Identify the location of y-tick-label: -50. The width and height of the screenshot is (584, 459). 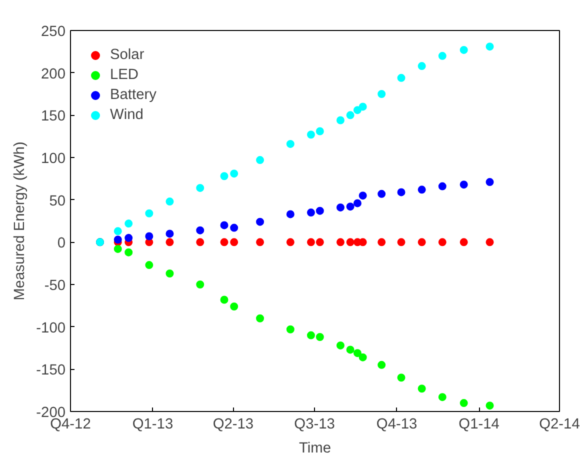
(55, 286).